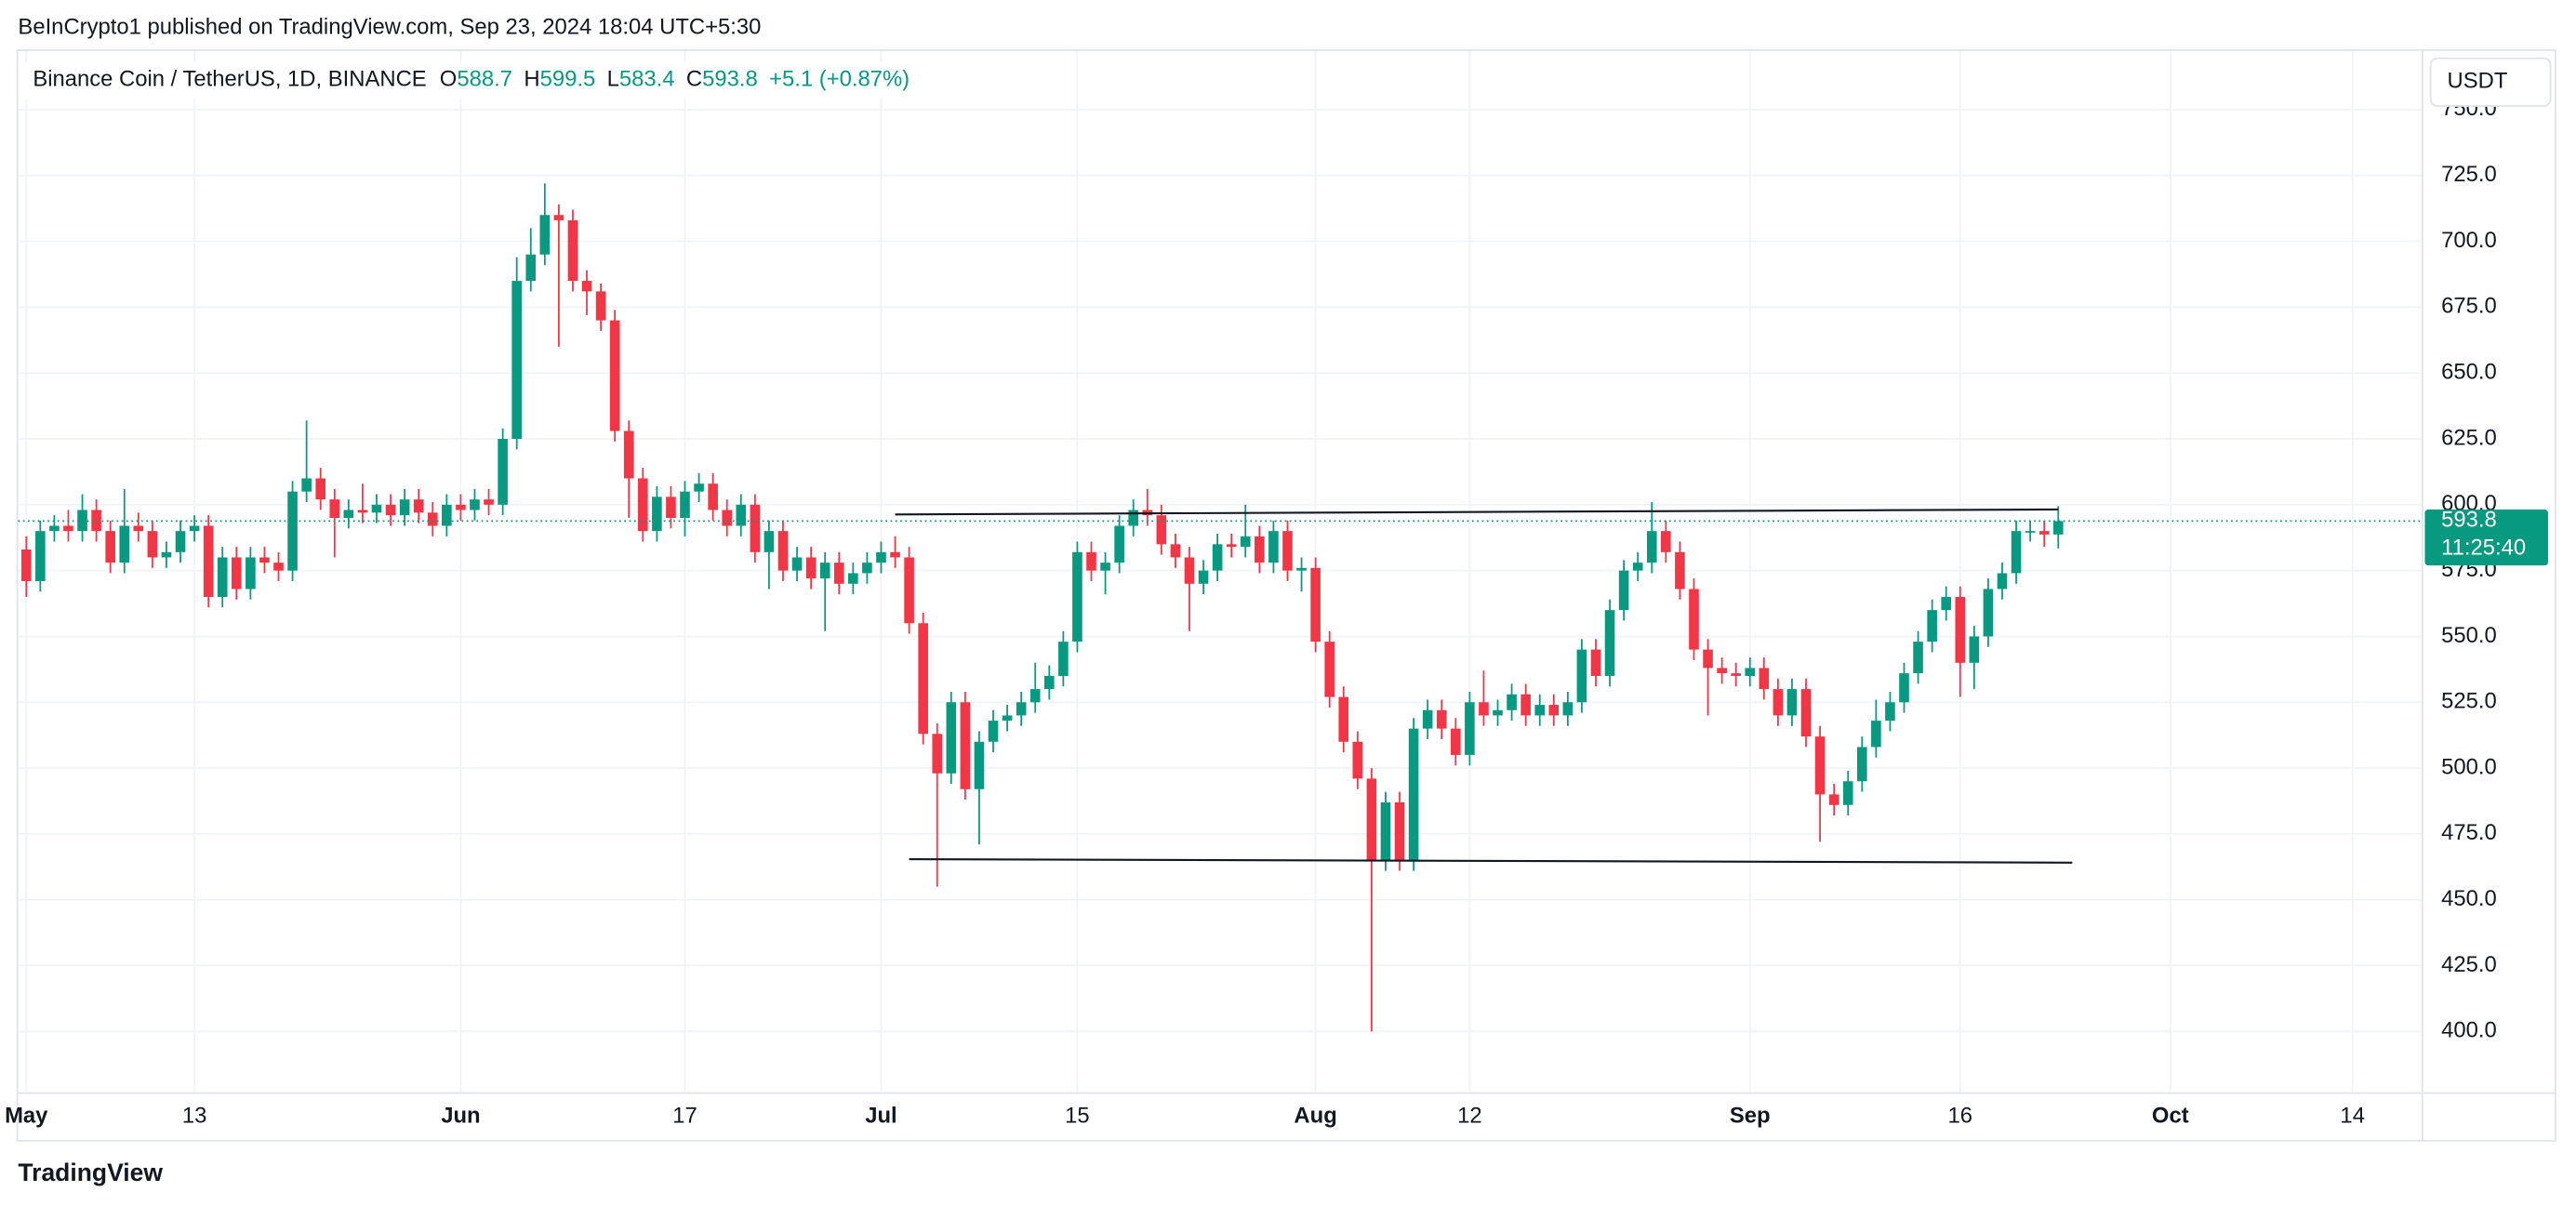  Describe the element at coordinates (2478, 81) in the screenshot. I see `currency: USDT` at that location.